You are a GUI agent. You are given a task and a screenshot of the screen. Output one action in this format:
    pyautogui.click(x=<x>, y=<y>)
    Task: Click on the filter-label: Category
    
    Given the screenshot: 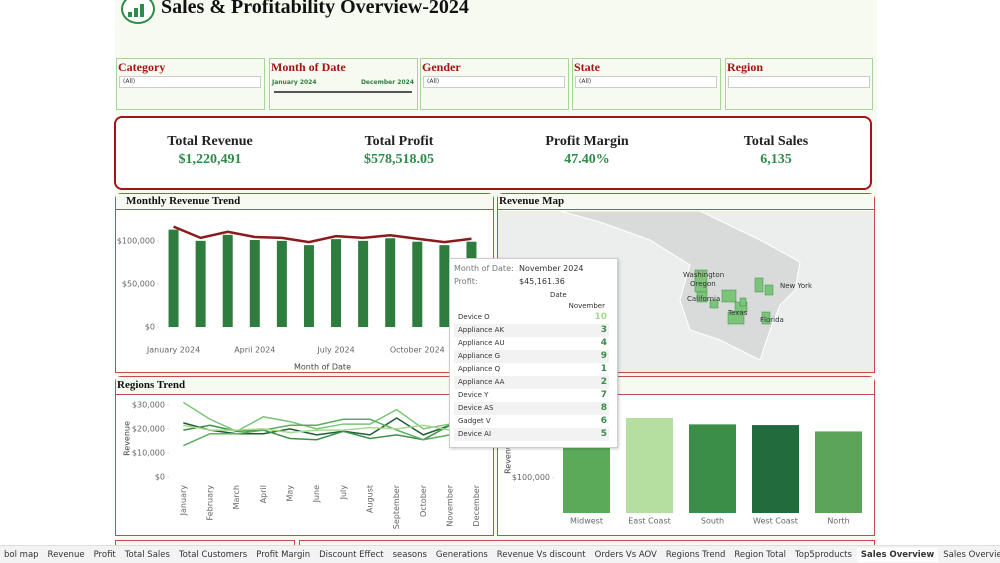 What is the action you would take?
    pyautogui.click(x=142, y=67)
    